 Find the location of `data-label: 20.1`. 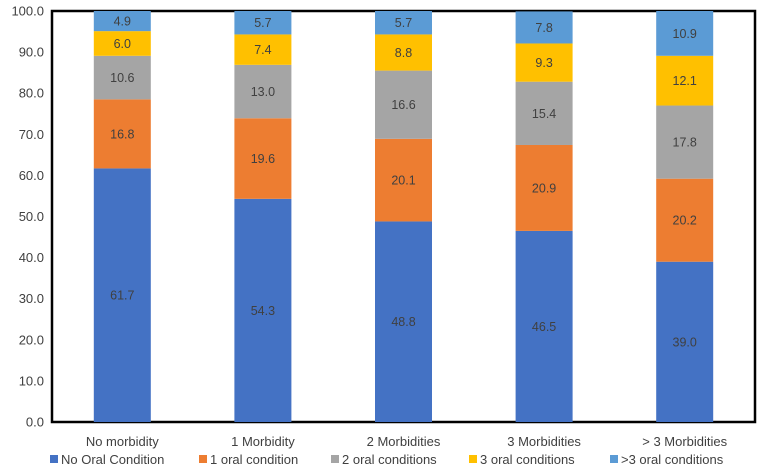

data-label: 20.1 is located at coordinates (403, 181).